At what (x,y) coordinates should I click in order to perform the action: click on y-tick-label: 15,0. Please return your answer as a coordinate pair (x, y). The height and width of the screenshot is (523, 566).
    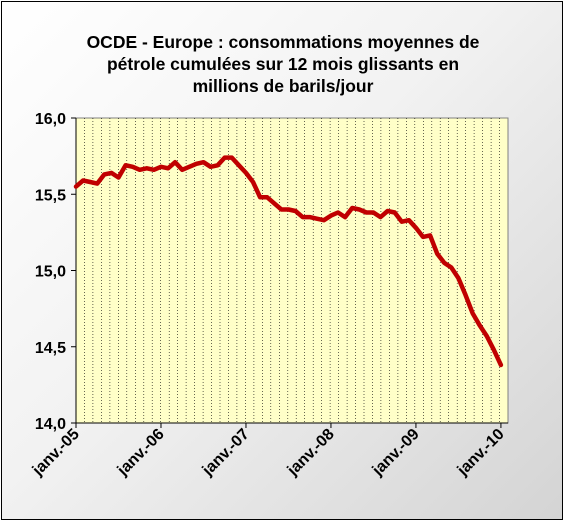
    Looking at the image, I should click on (50, 272).